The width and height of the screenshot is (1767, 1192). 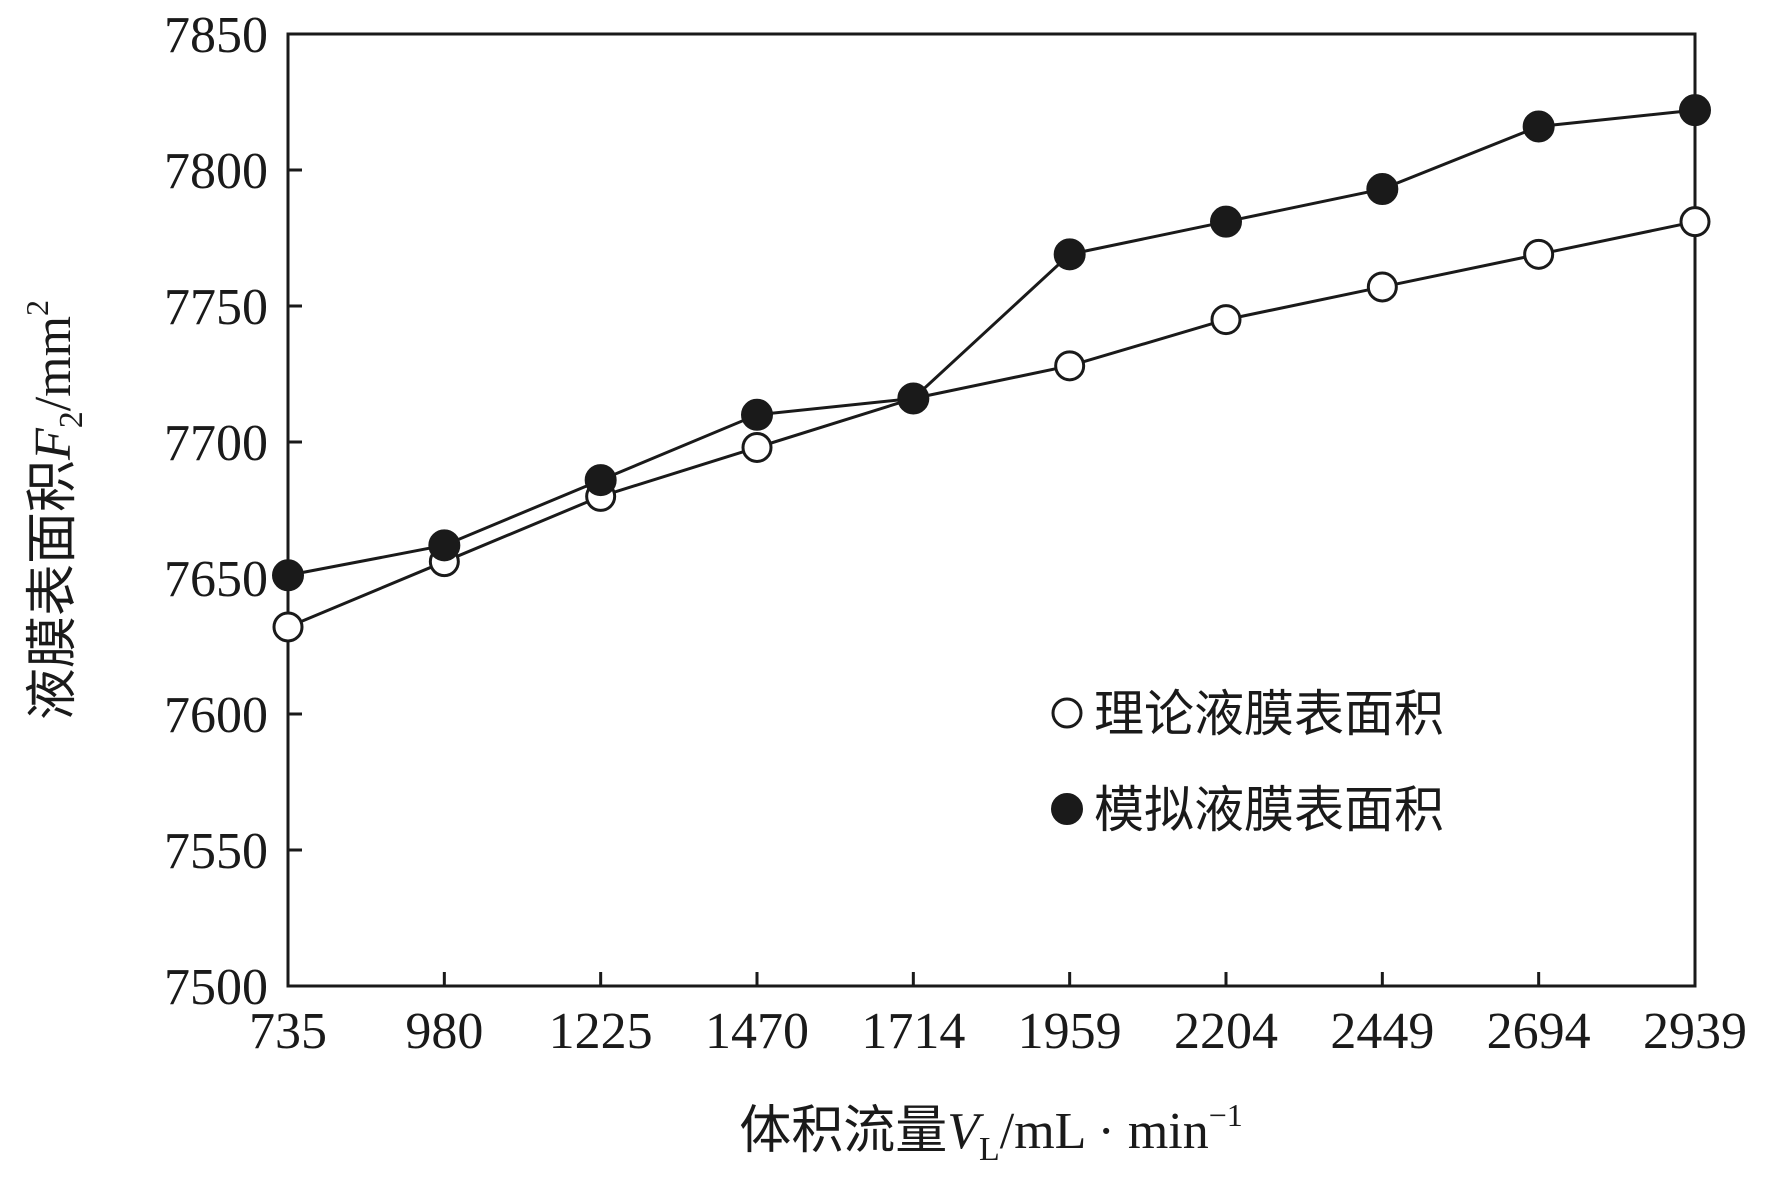 I want to click on x-tick-label: 2449, so click(x=1382, y=1031).